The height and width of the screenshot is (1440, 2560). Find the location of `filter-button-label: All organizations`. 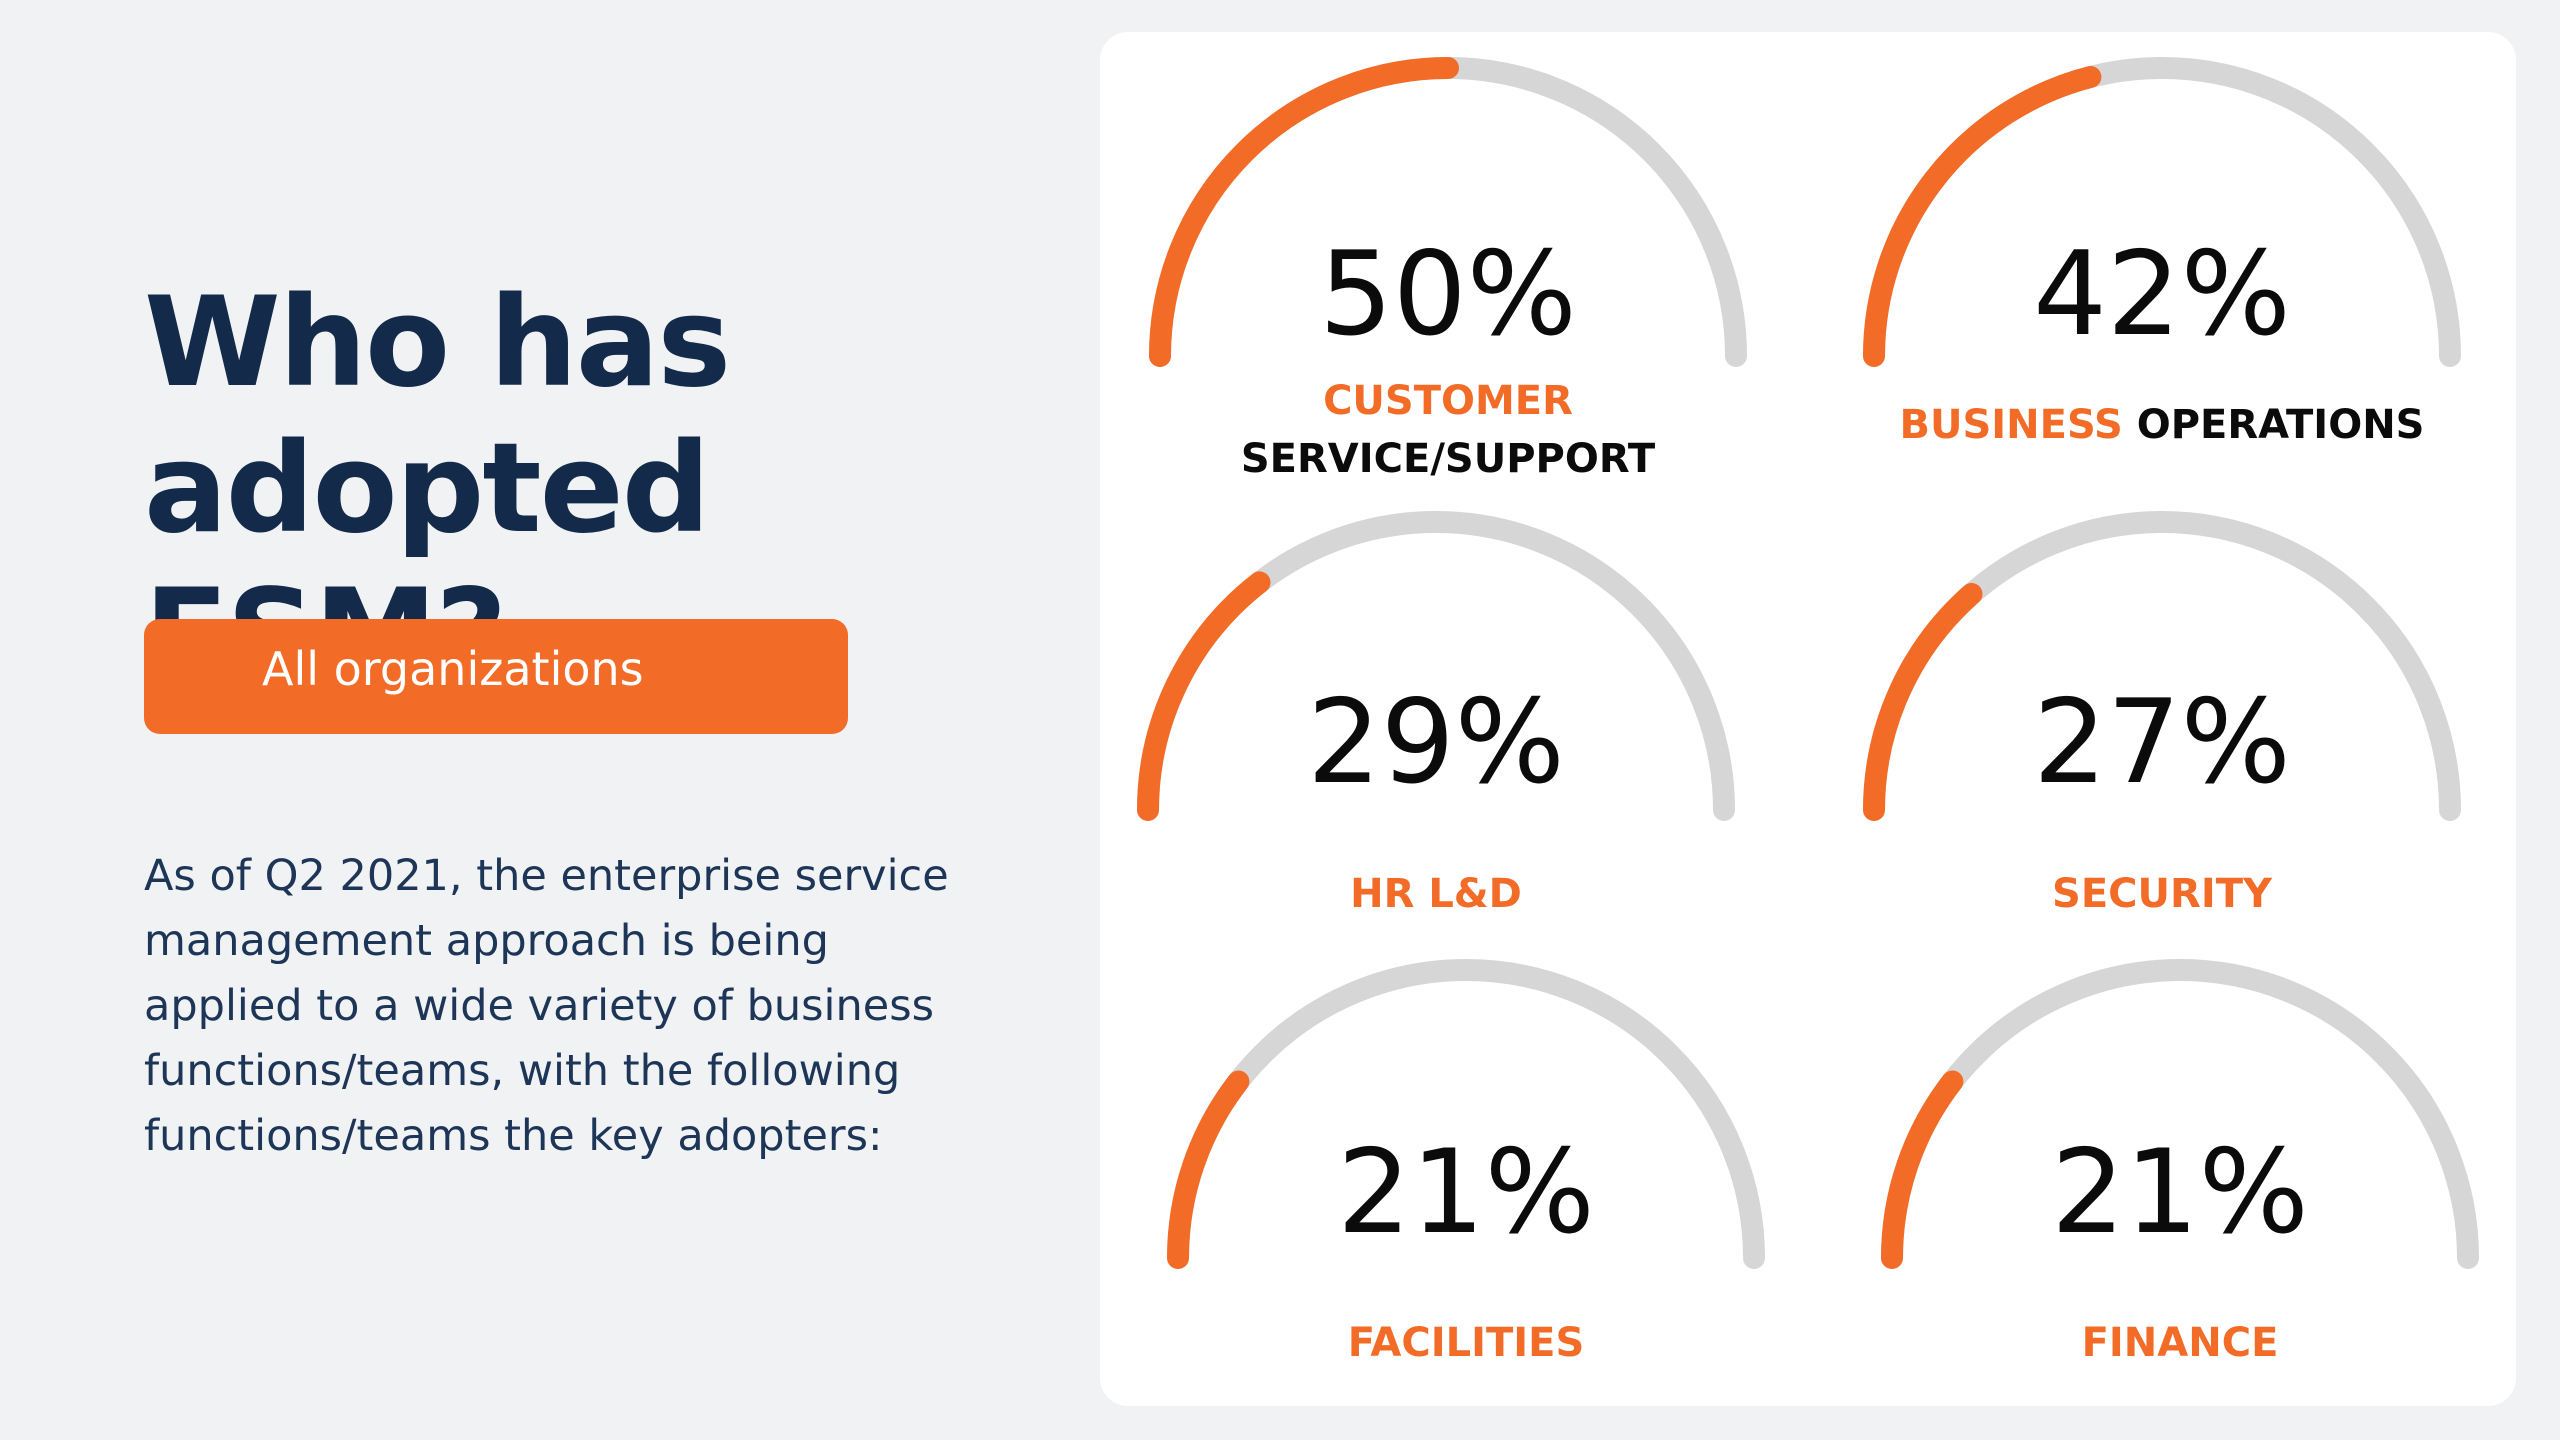

filter-button-label: All organizations is located at coordinates (453, 669).